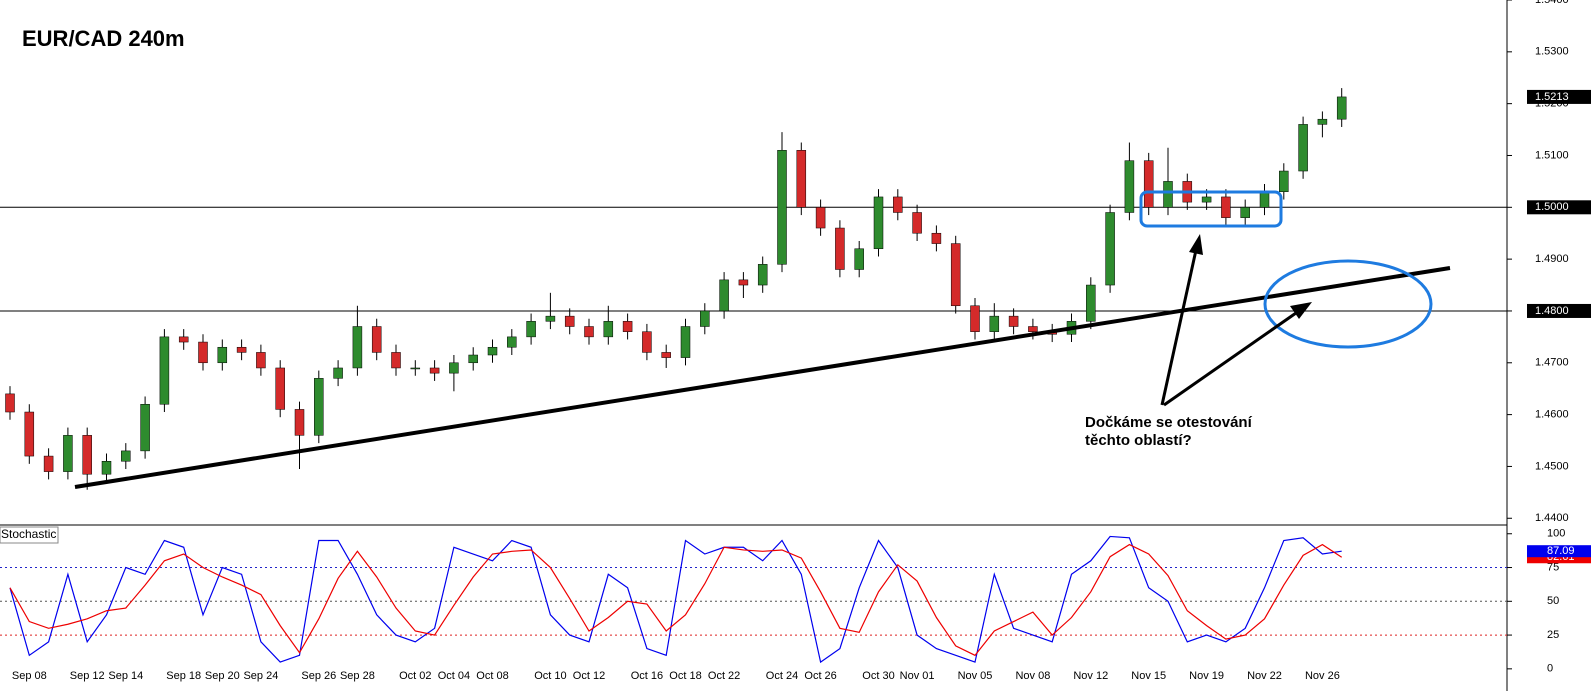 Image resolution: width=1591 pixels, height=691 pixels. What do you see at coordinates (415, 676) in the screenshot?
I see `x-tick-label: Oct 02` at bounding box center [415, 676].